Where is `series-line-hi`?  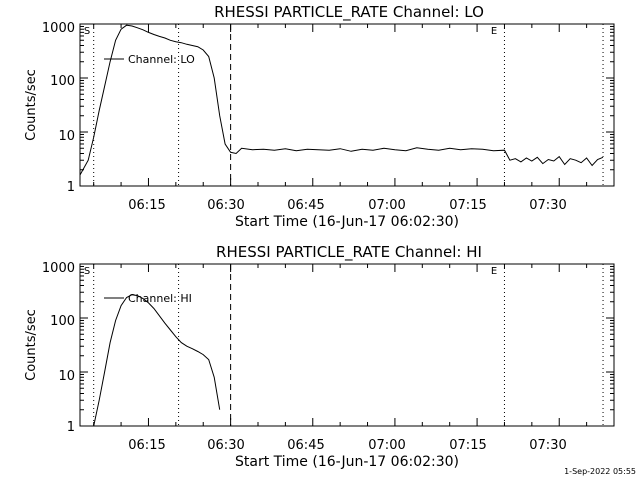
series-line-hi is located at coordinates (157, 360).